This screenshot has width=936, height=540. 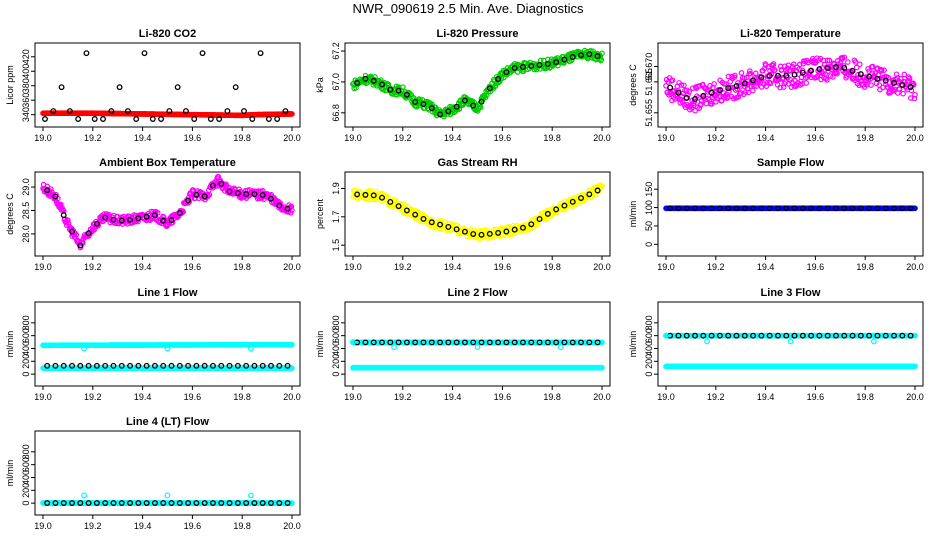 What do you see at coordinates (336, 113) in the screenshot?
I see `y-tick-label: 66.8` at bounding box center [336, 113].